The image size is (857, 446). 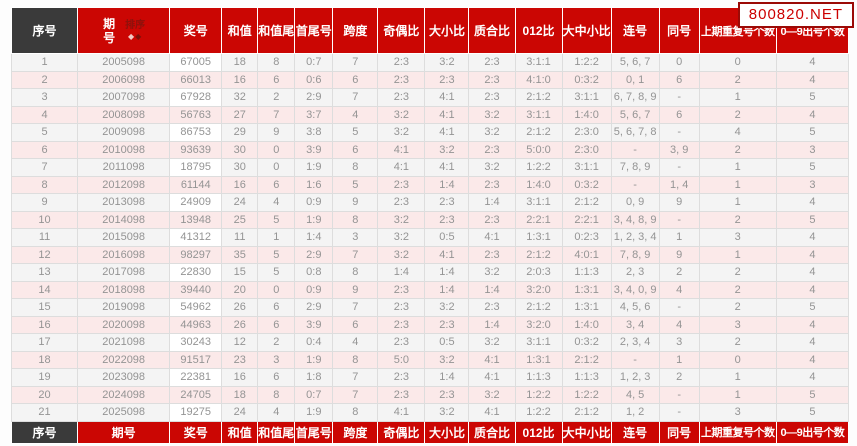 I want to click on cell-big-mid-small: 1:2:2, so click(x=586, y=394).